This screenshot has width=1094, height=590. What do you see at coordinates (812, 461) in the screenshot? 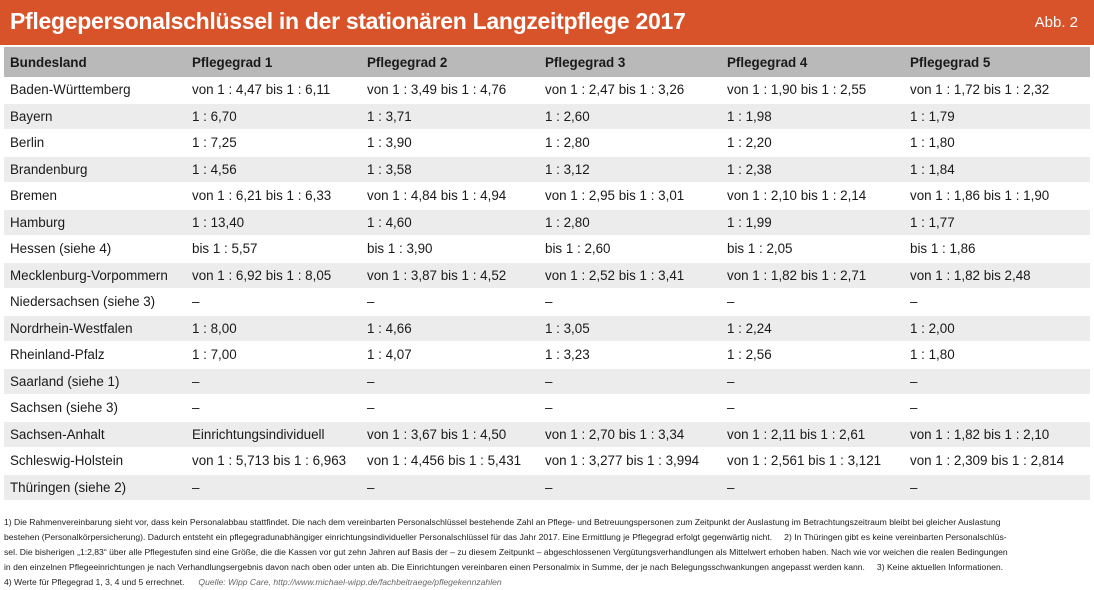
I see `ratio-cell: von 1 : 2,561 bis 1 : 3,121` at bounding box center [812, 461].